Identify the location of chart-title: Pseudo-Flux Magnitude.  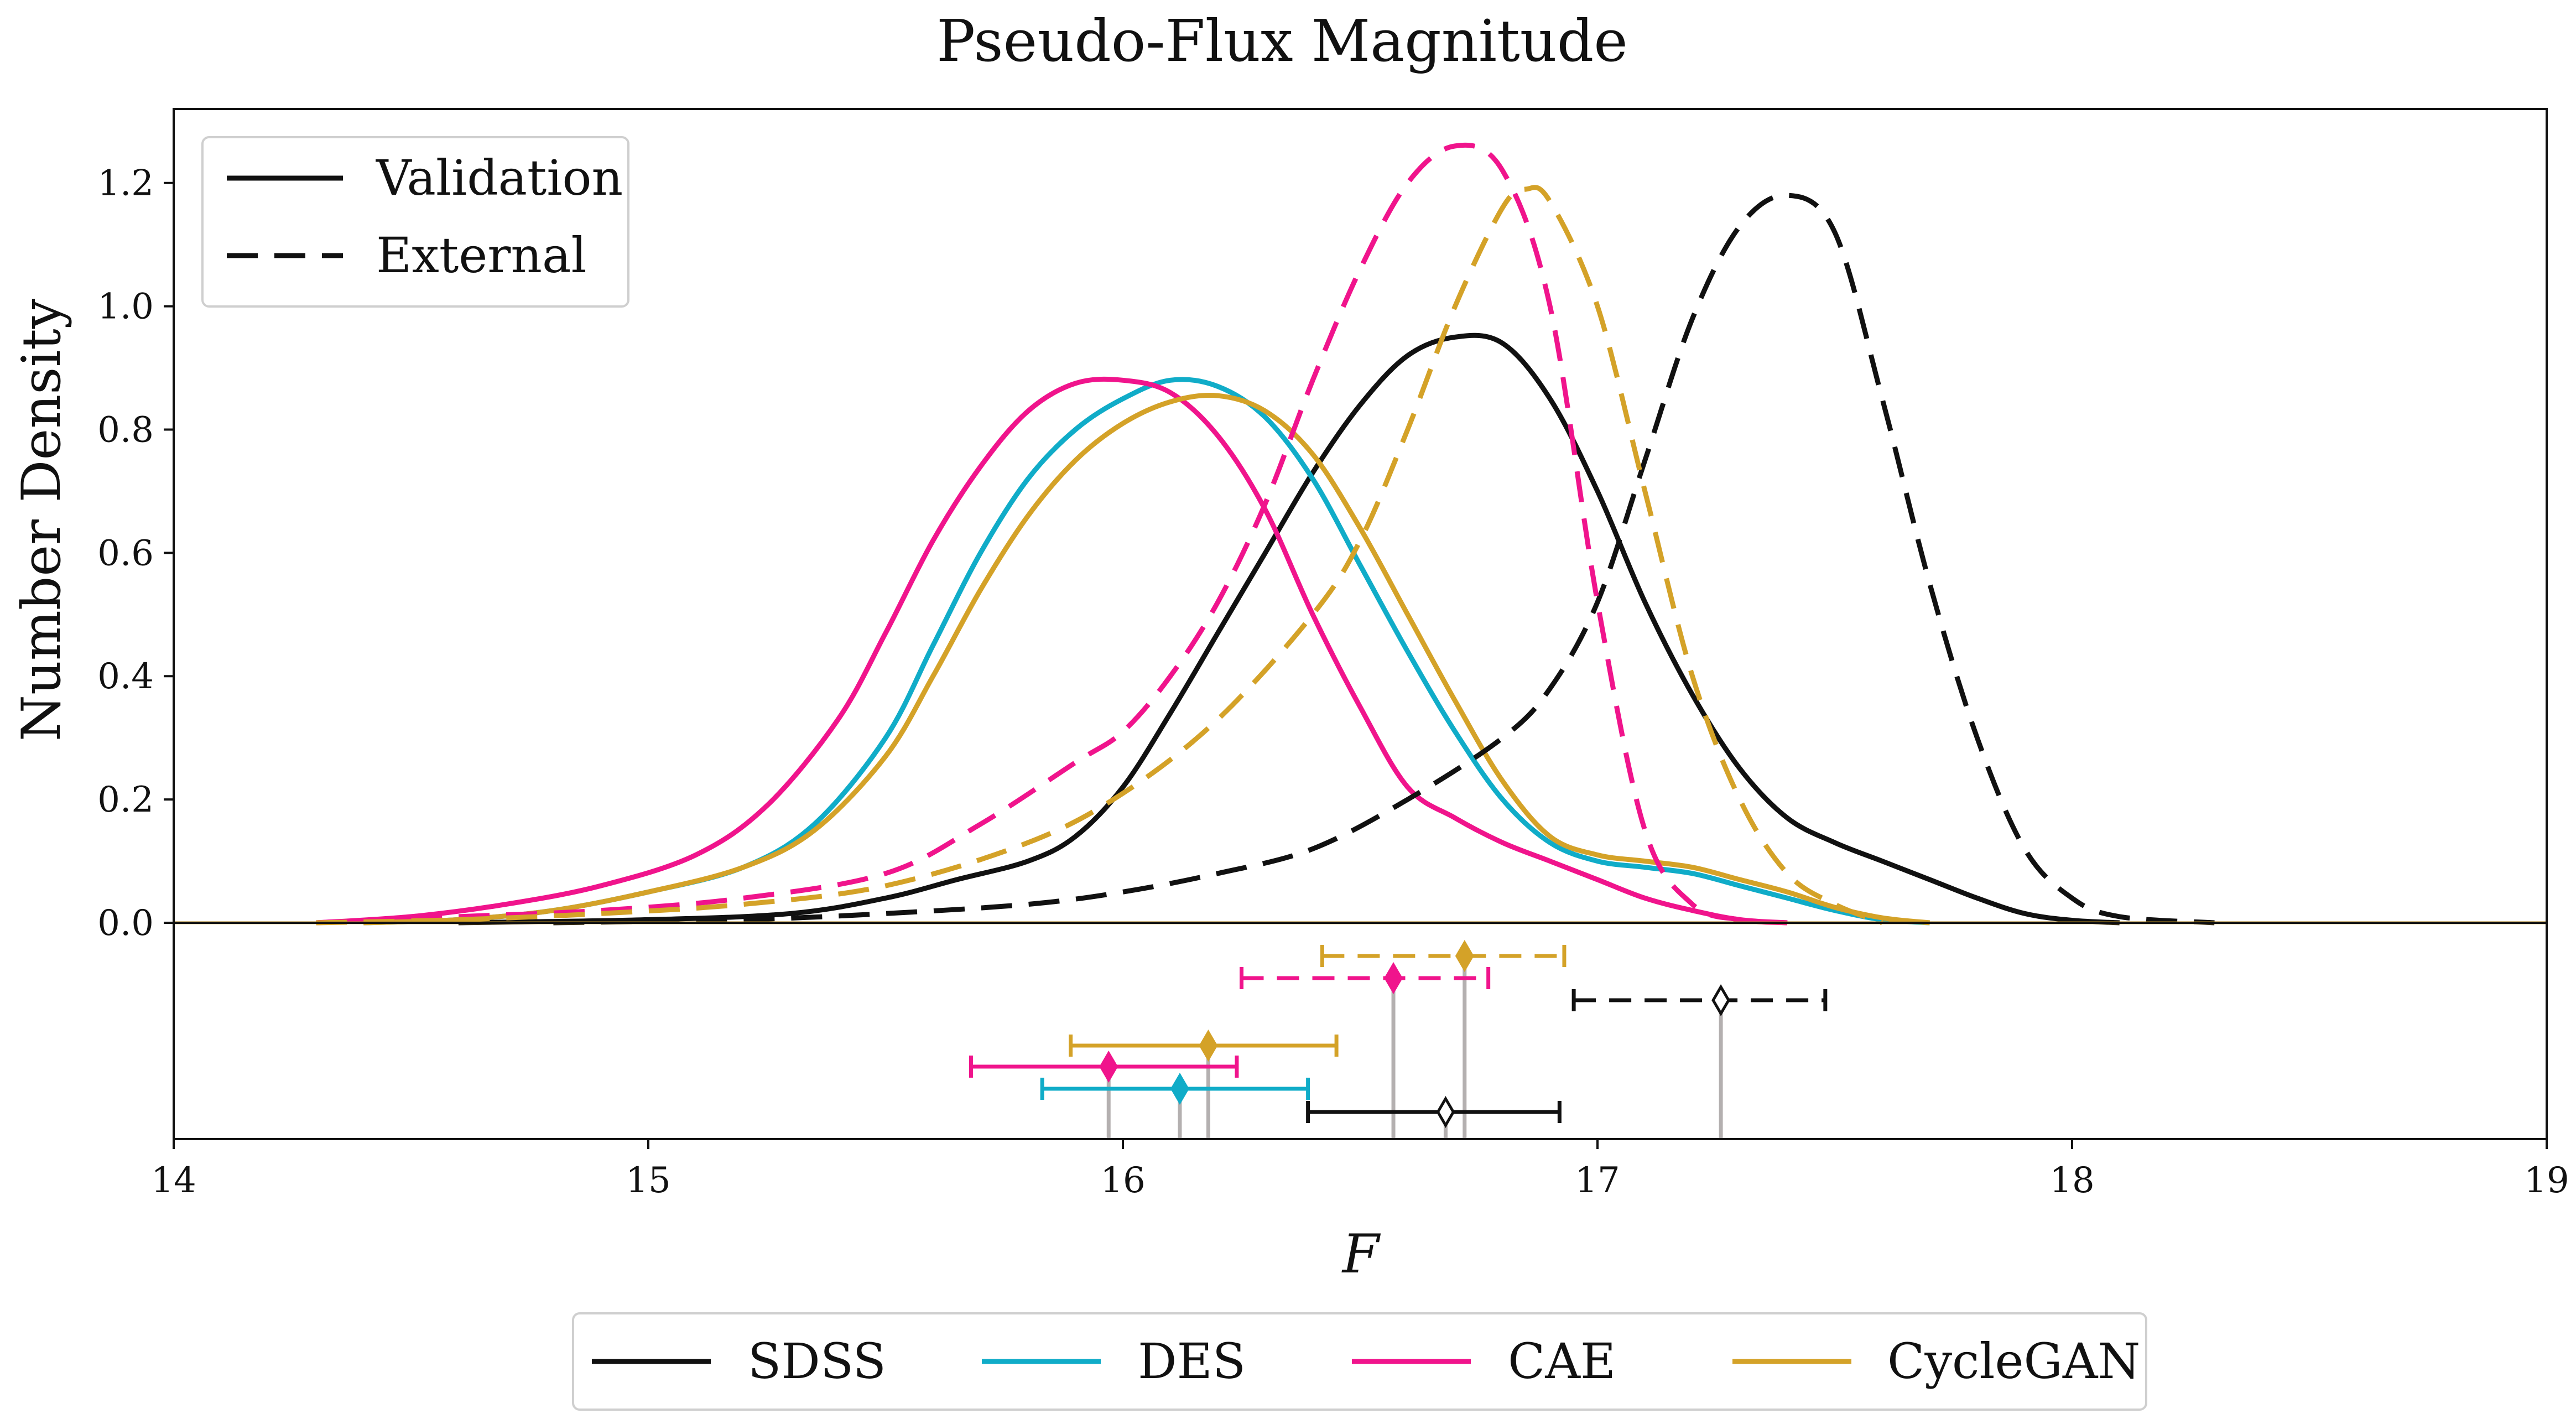
(1282, 41).